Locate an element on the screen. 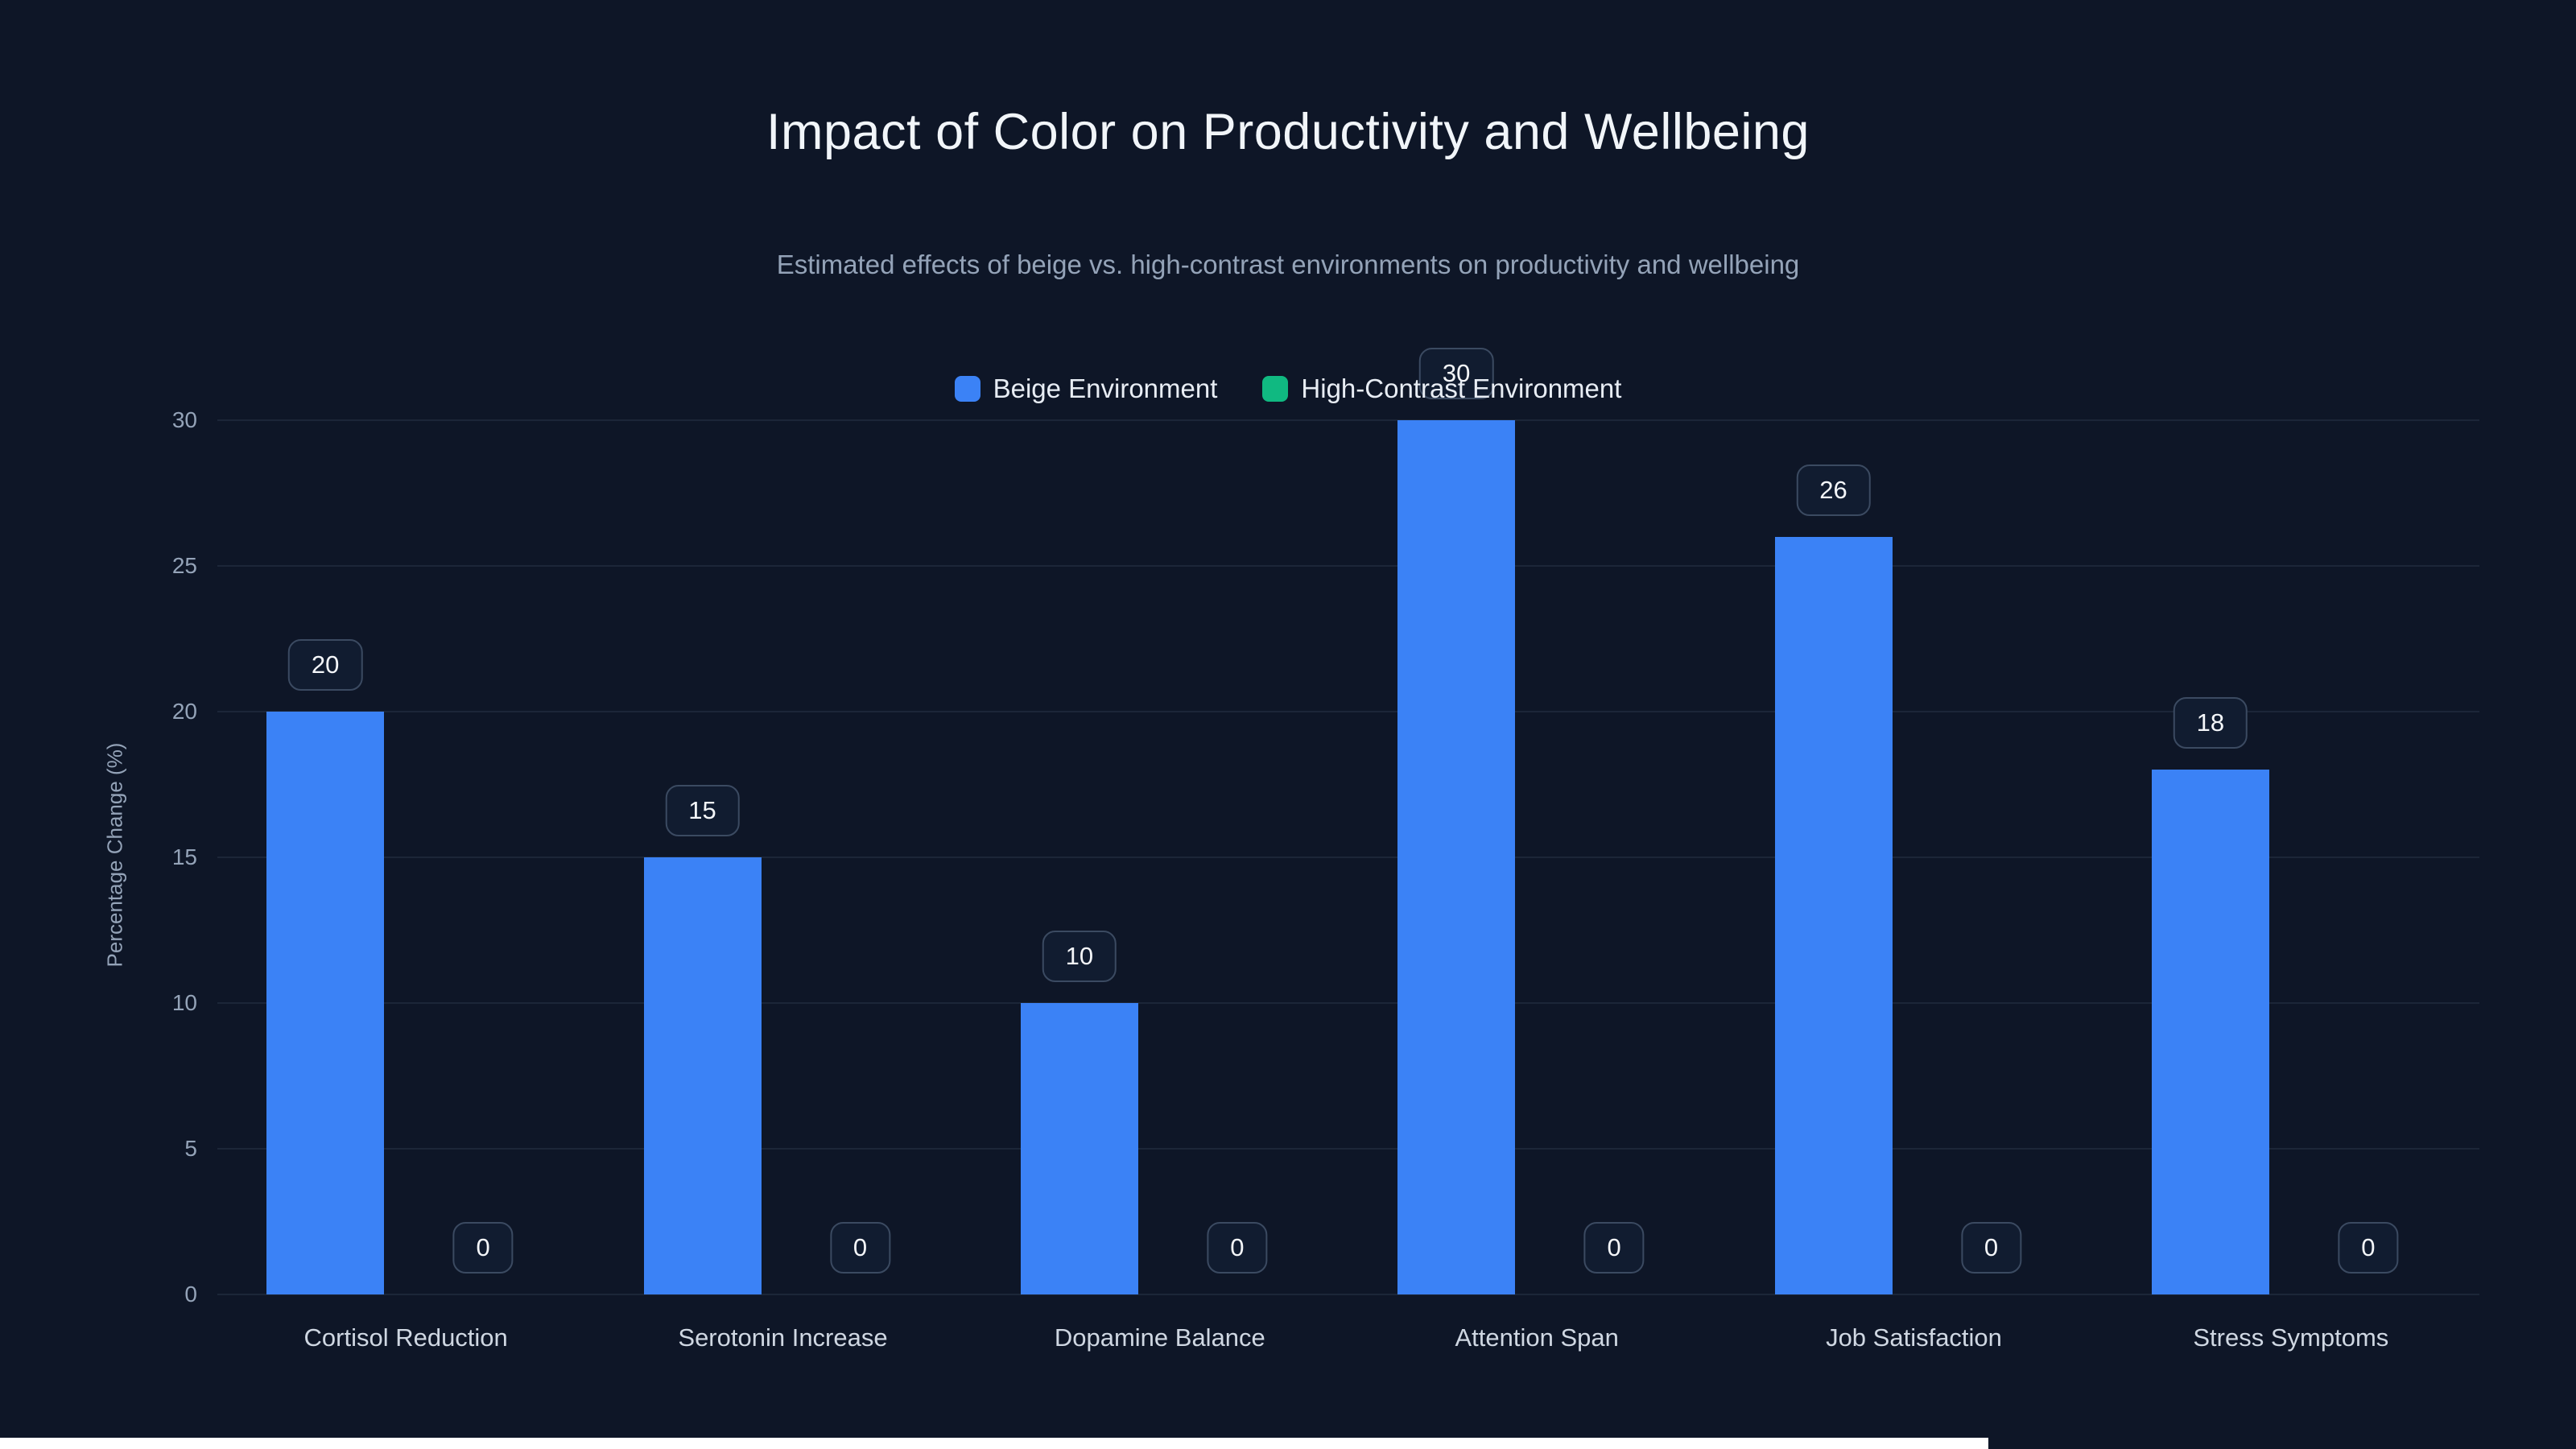  legend-item-beige-environment: Beige Environment is located at coordinates (1086, 389).